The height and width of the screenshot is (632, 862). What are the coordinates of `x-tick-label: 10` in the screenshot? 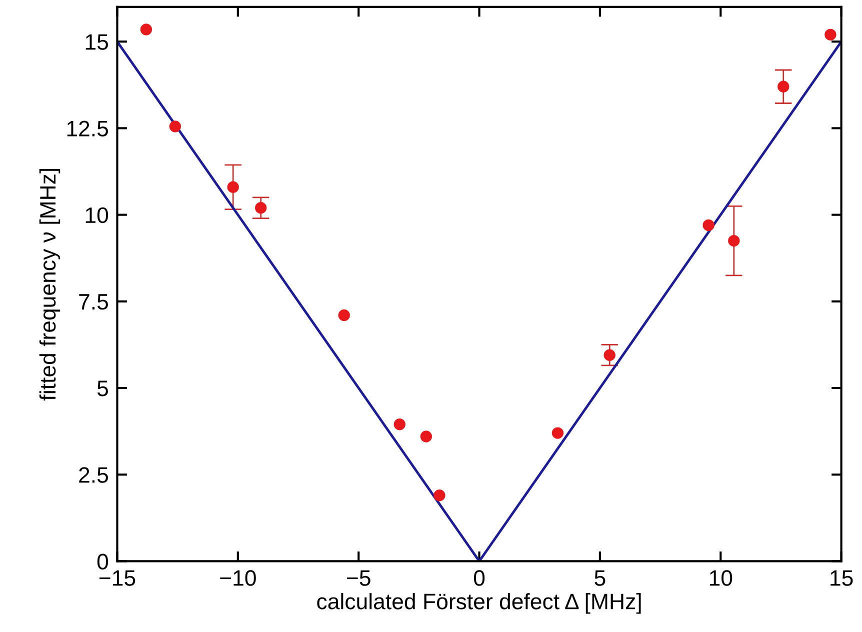 It's located at (721, 578).